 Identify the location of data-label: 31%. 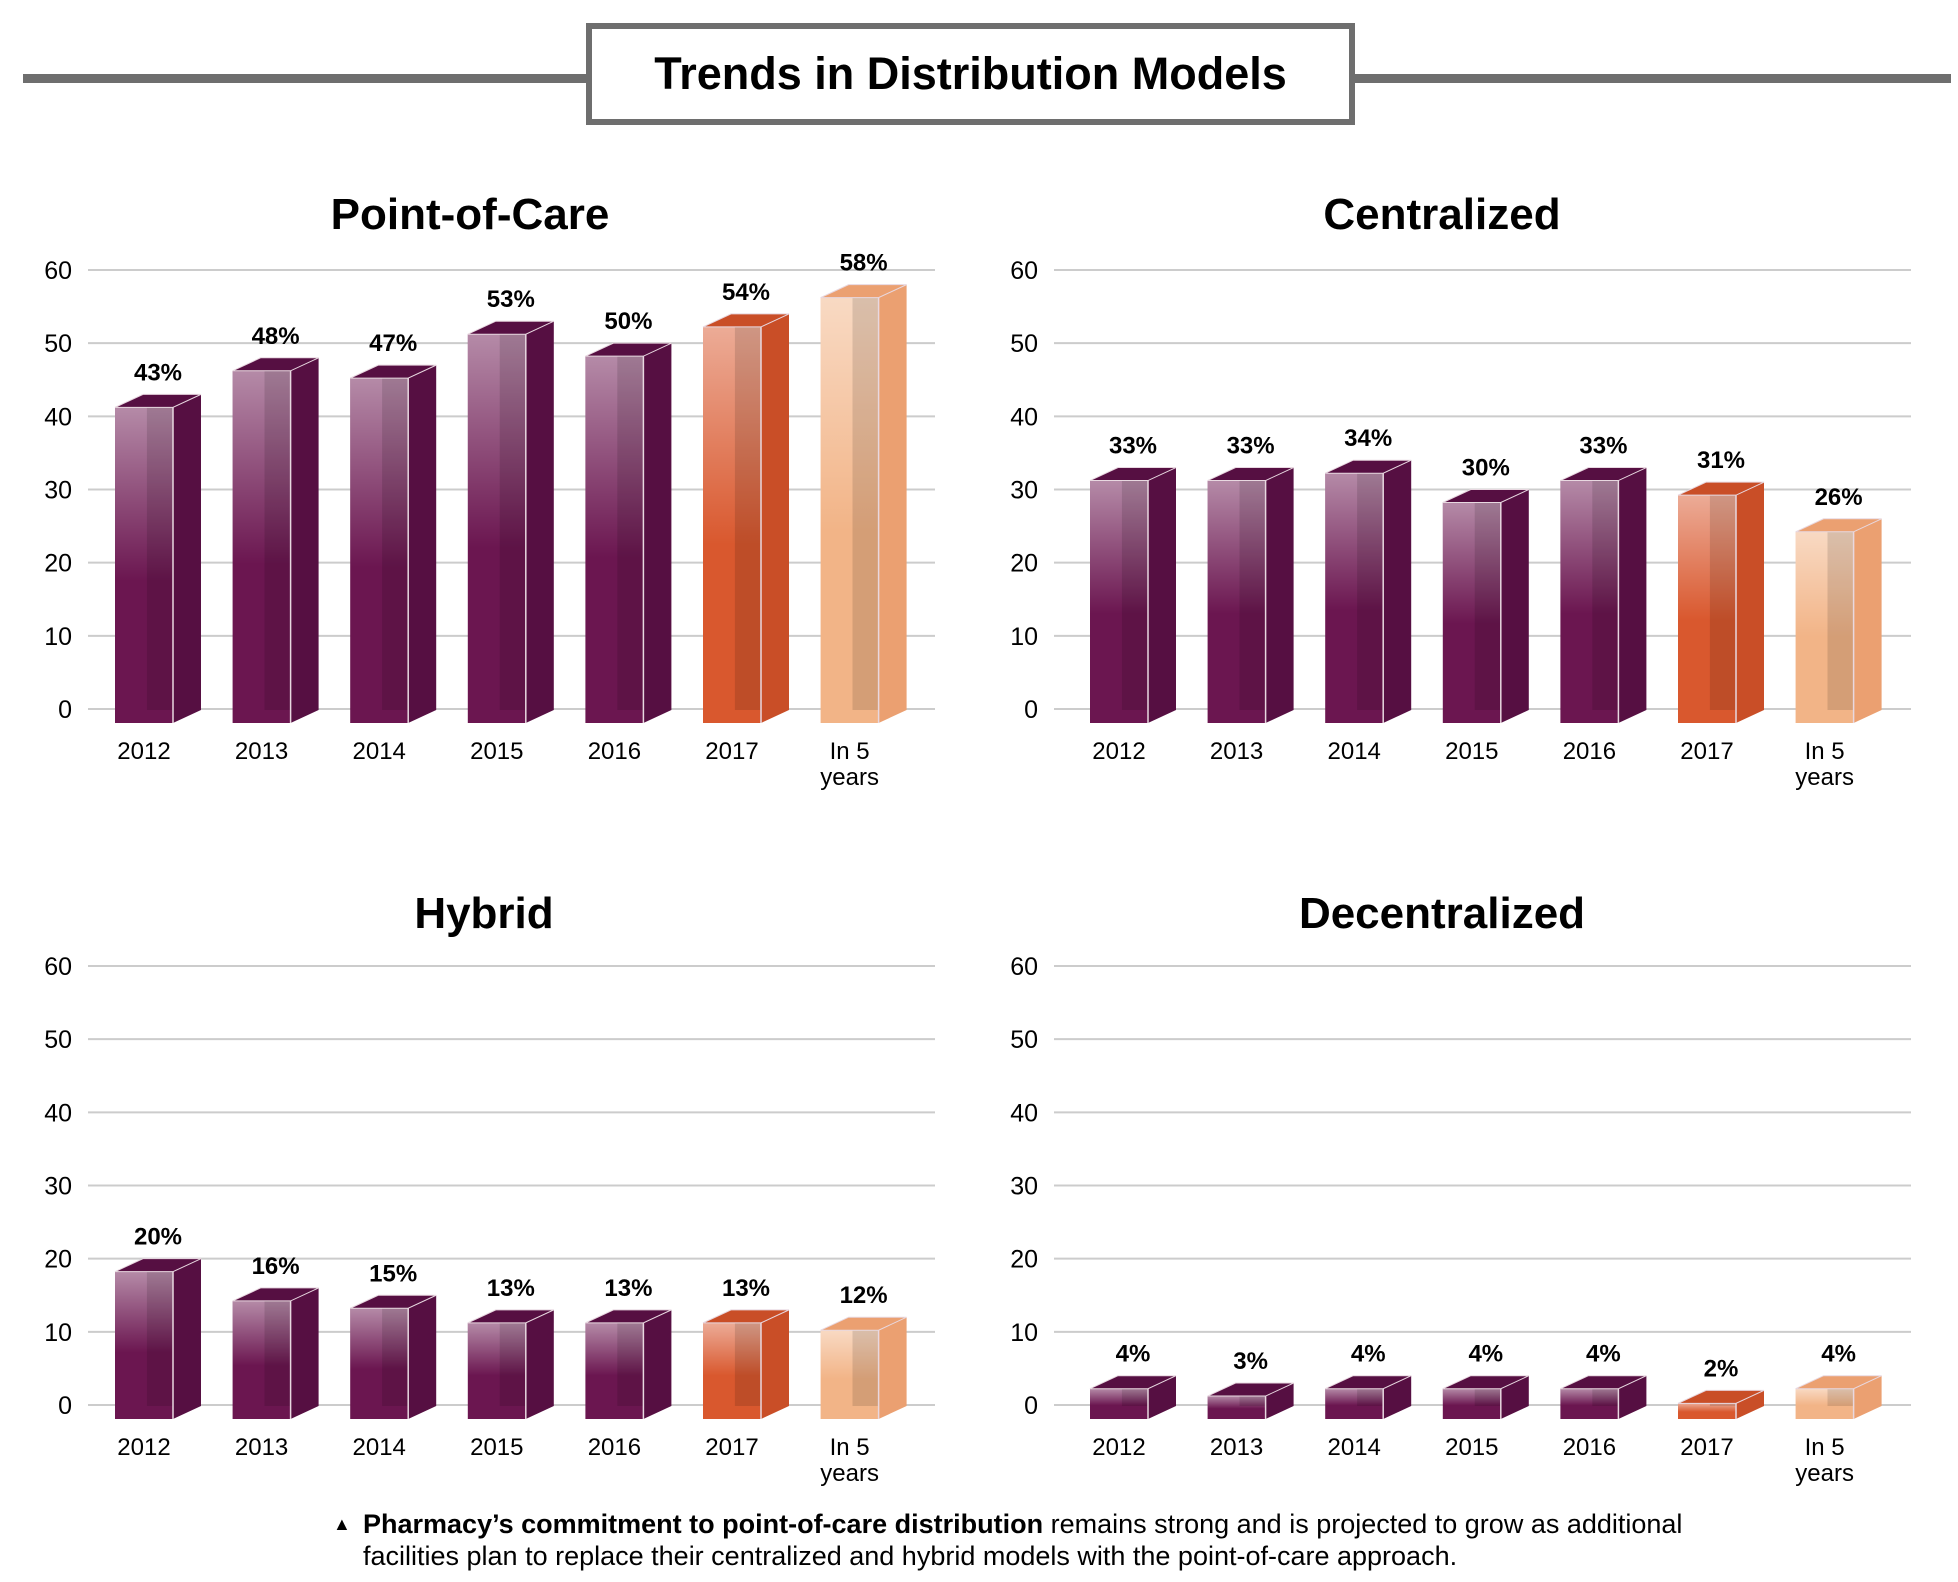
(1721, 460).